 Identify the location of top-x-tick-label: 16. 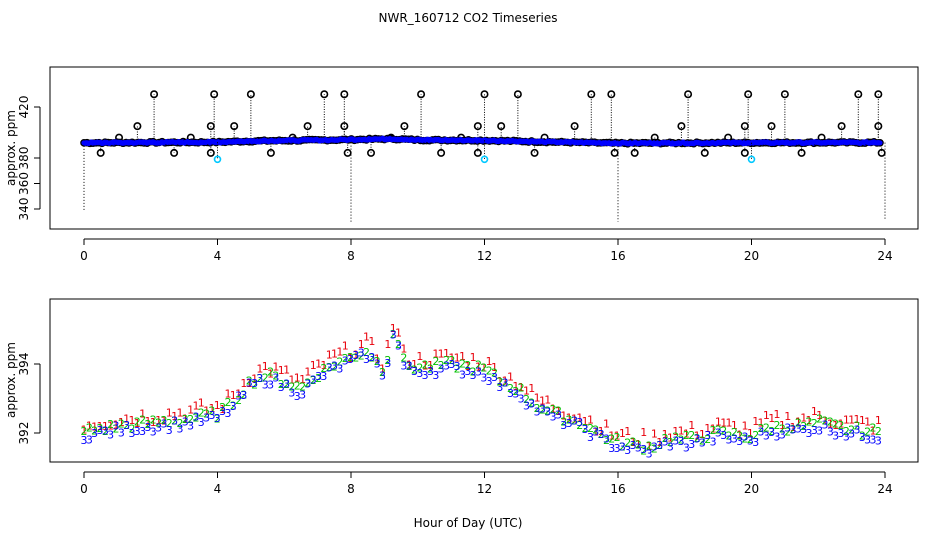
(617, 256).